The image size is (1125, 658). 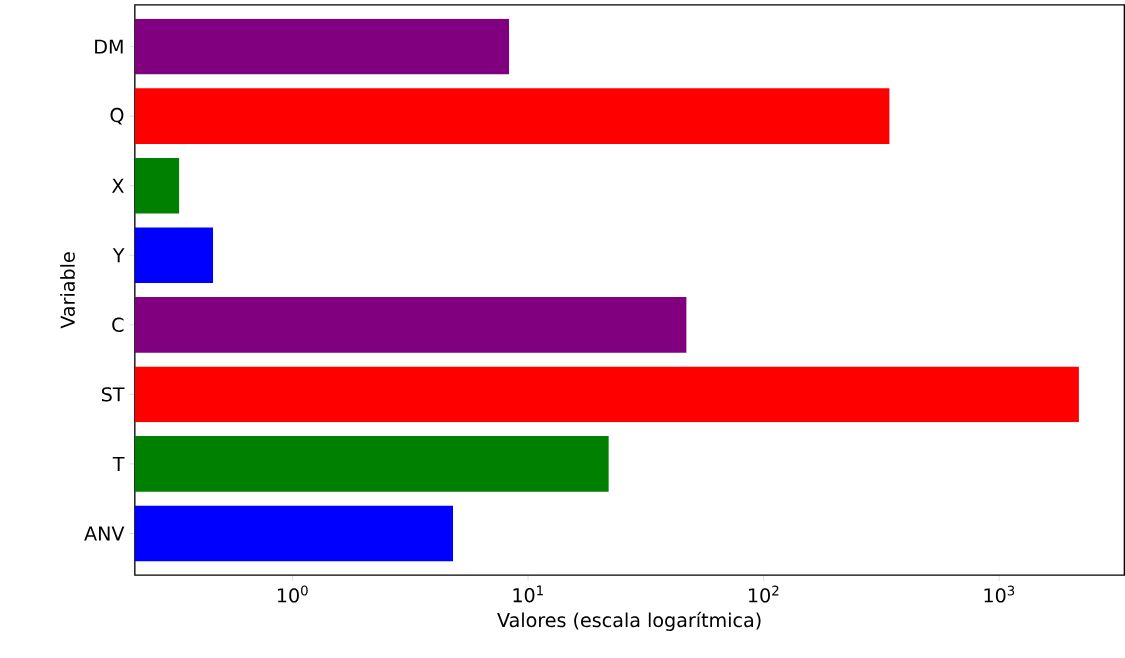 What do you see at coordinates (118, 324) in the screenshot?
I see `y-tick-label: C` at bounding box center [118, 324].